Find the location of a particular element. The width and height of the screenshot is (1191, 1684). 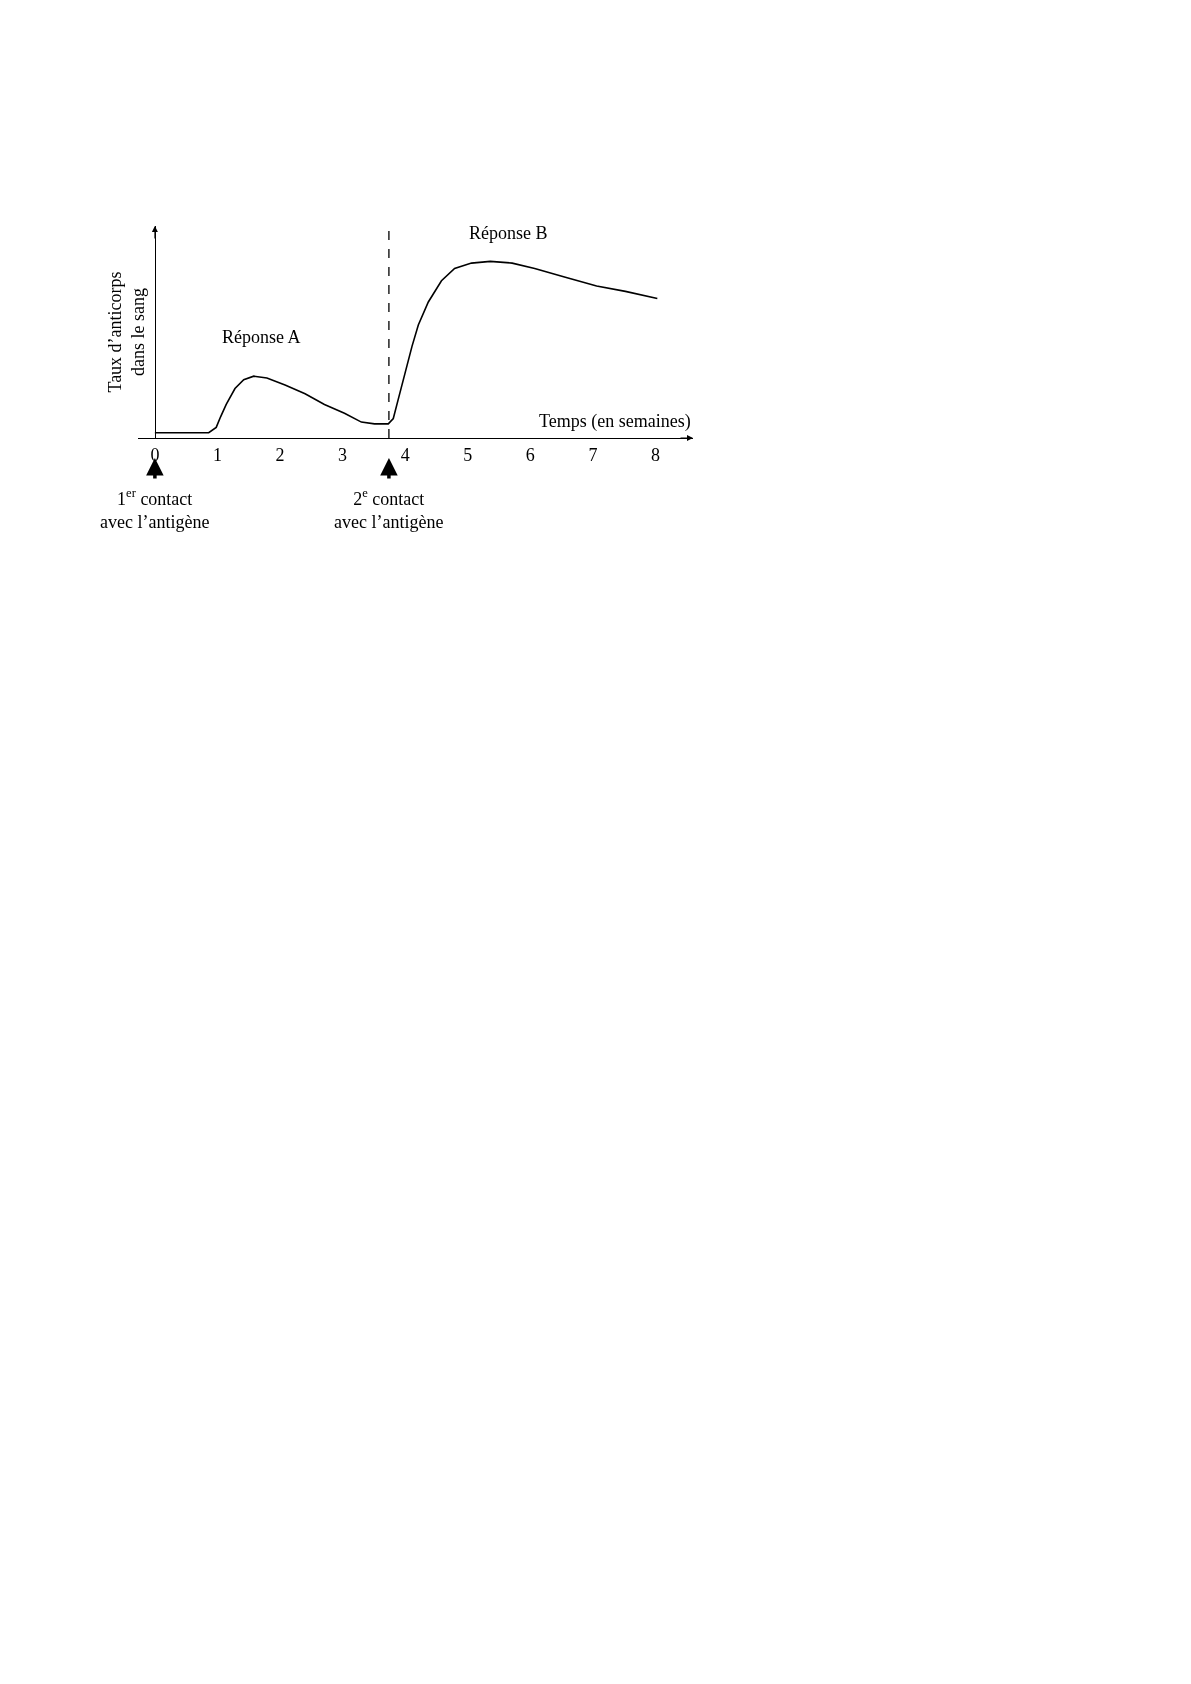

x-tick-label: 2 is located at coordinates (280, 454).